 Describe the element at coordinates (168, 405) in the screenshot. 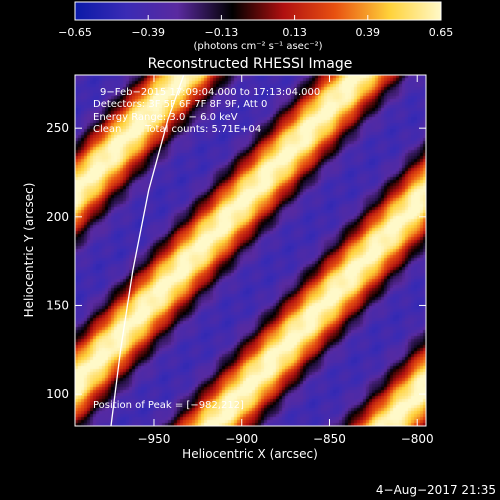

I see `annotation-peak-position: Position of Peak = [−982,212]` at that location.